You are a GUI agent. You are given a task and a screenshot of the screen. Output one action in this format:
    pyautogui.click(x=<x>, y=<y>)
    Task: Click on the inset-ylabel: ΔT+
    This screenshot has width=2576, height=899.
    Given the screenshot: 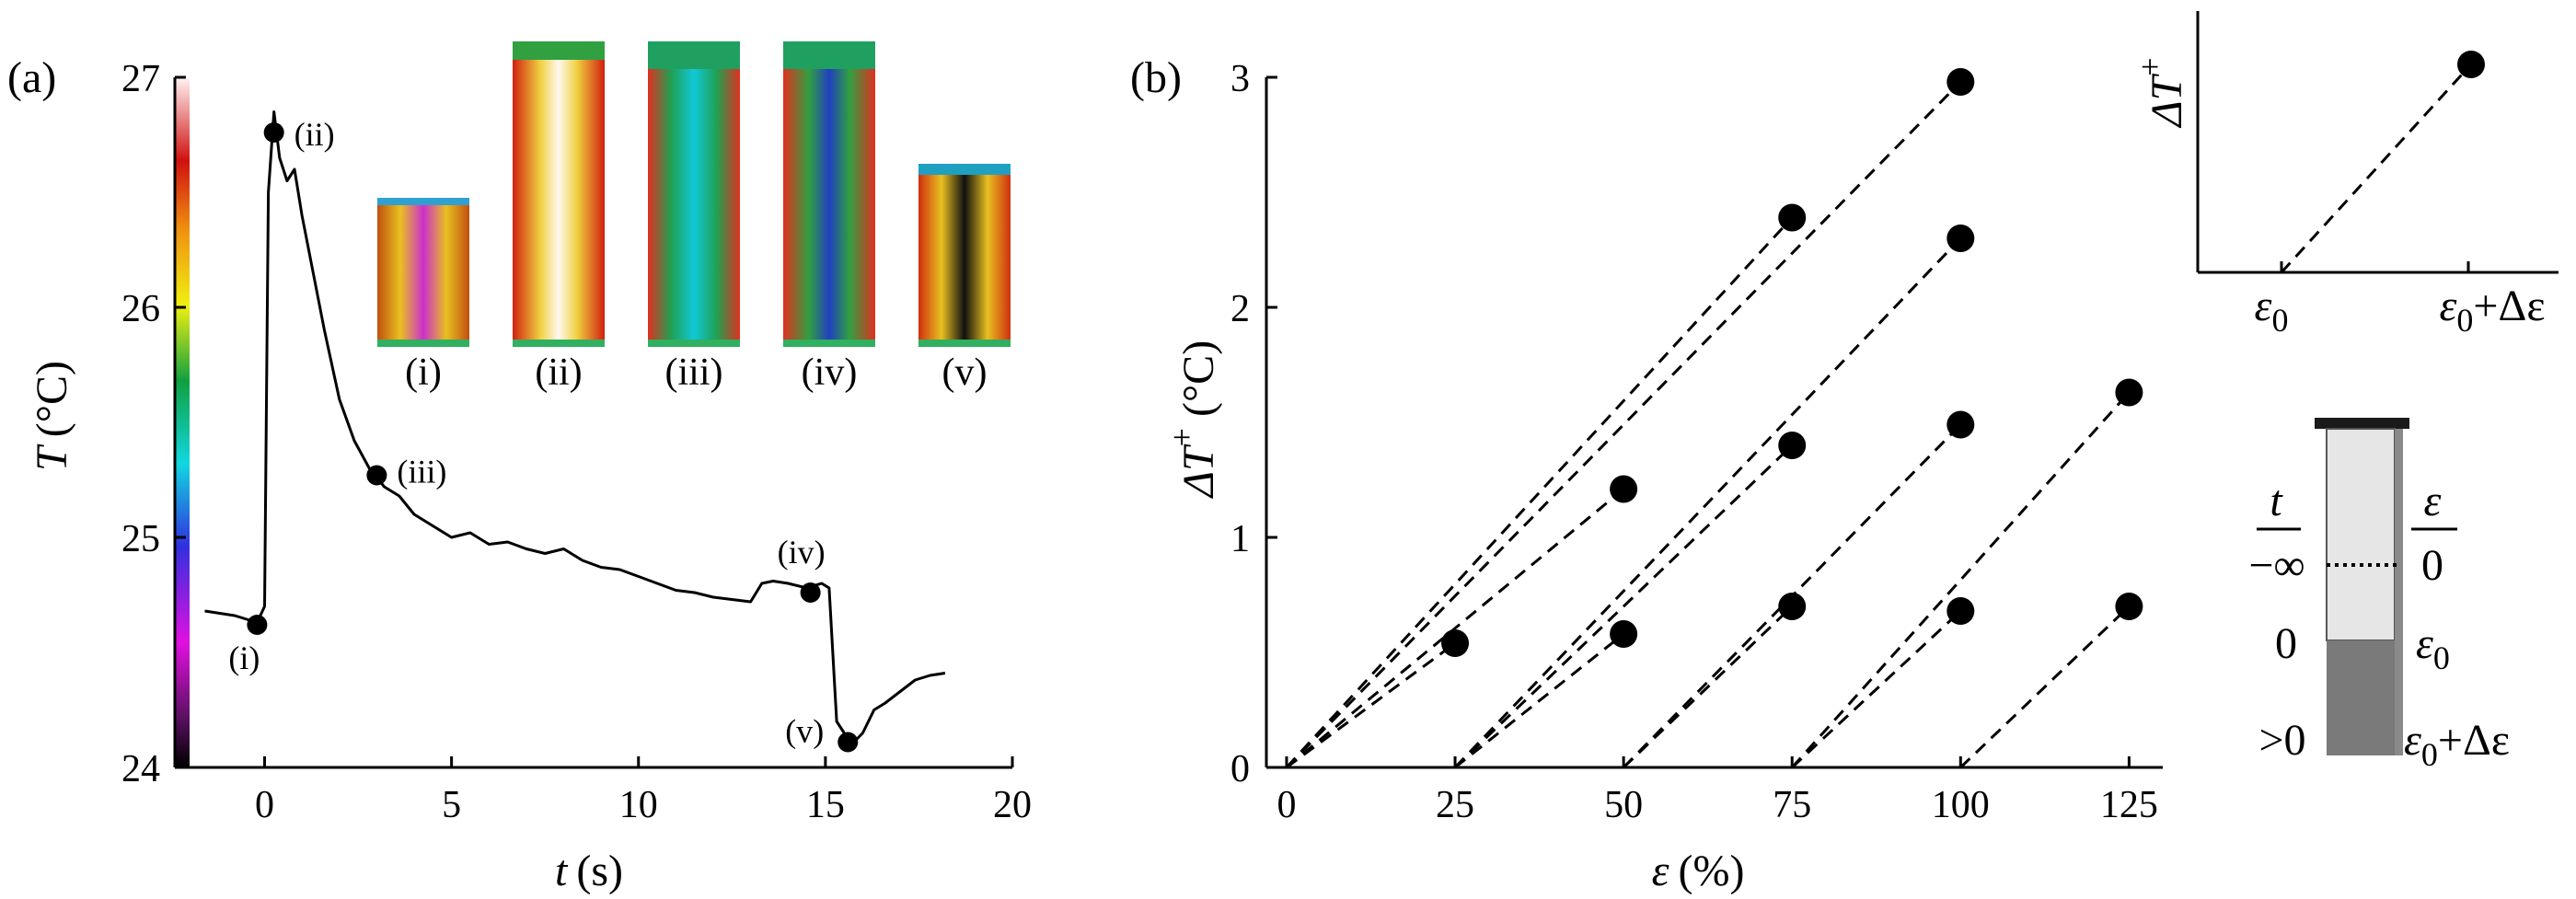 What is the action you would take?
    pyautogui.click(x=2161, y=92)
    